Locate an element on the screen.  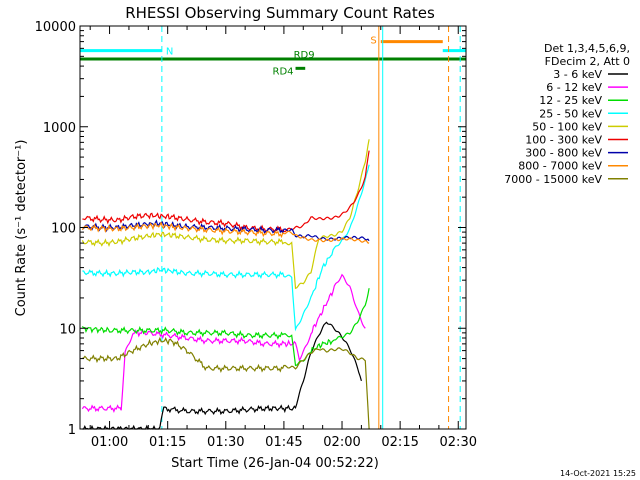
legend-entry: 50 - 100 keV is located at coordinates (567, 126).